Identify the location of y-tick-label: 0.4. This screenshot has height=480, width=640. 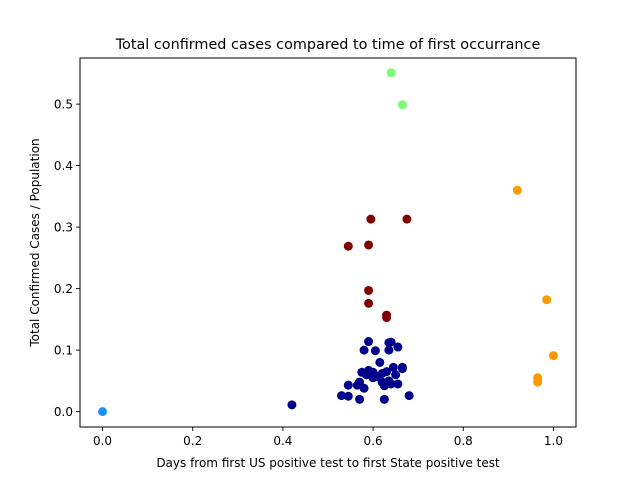
(63, 166).